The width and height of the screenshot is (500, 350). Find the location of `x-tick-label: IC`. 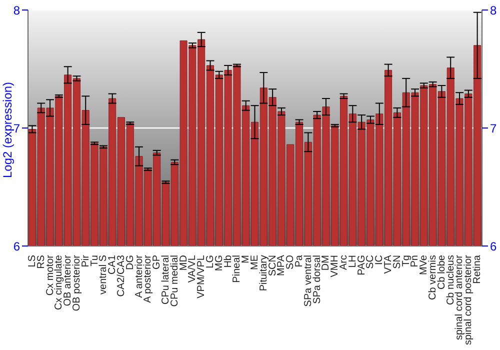

x-tick-label: IC is located at coordinates (380, 260).